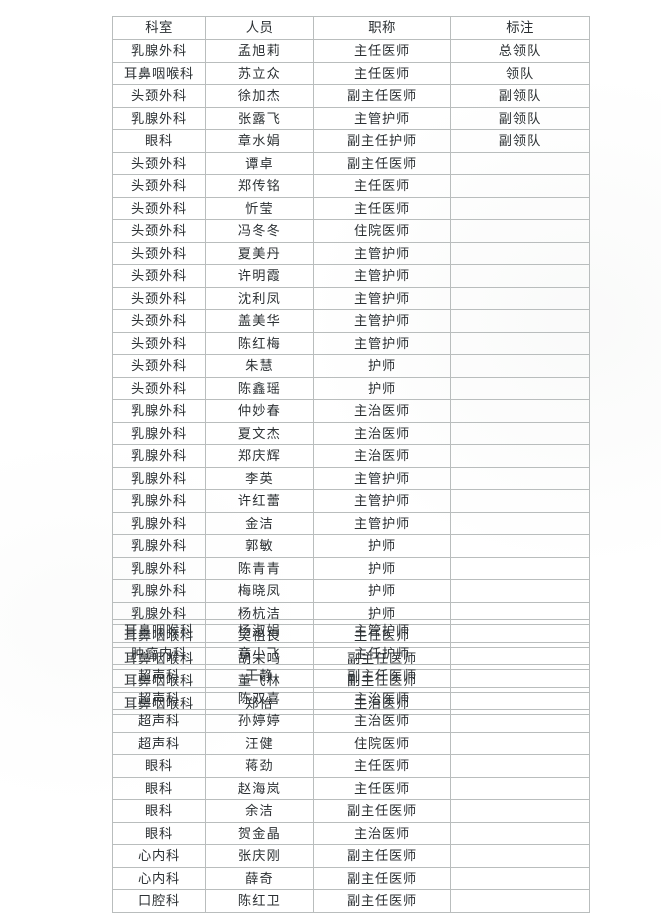 Image resolution: width=661 pixels, height=913 pixels. I want to click on cell-personnel: 陈青青, so click(259, 568).